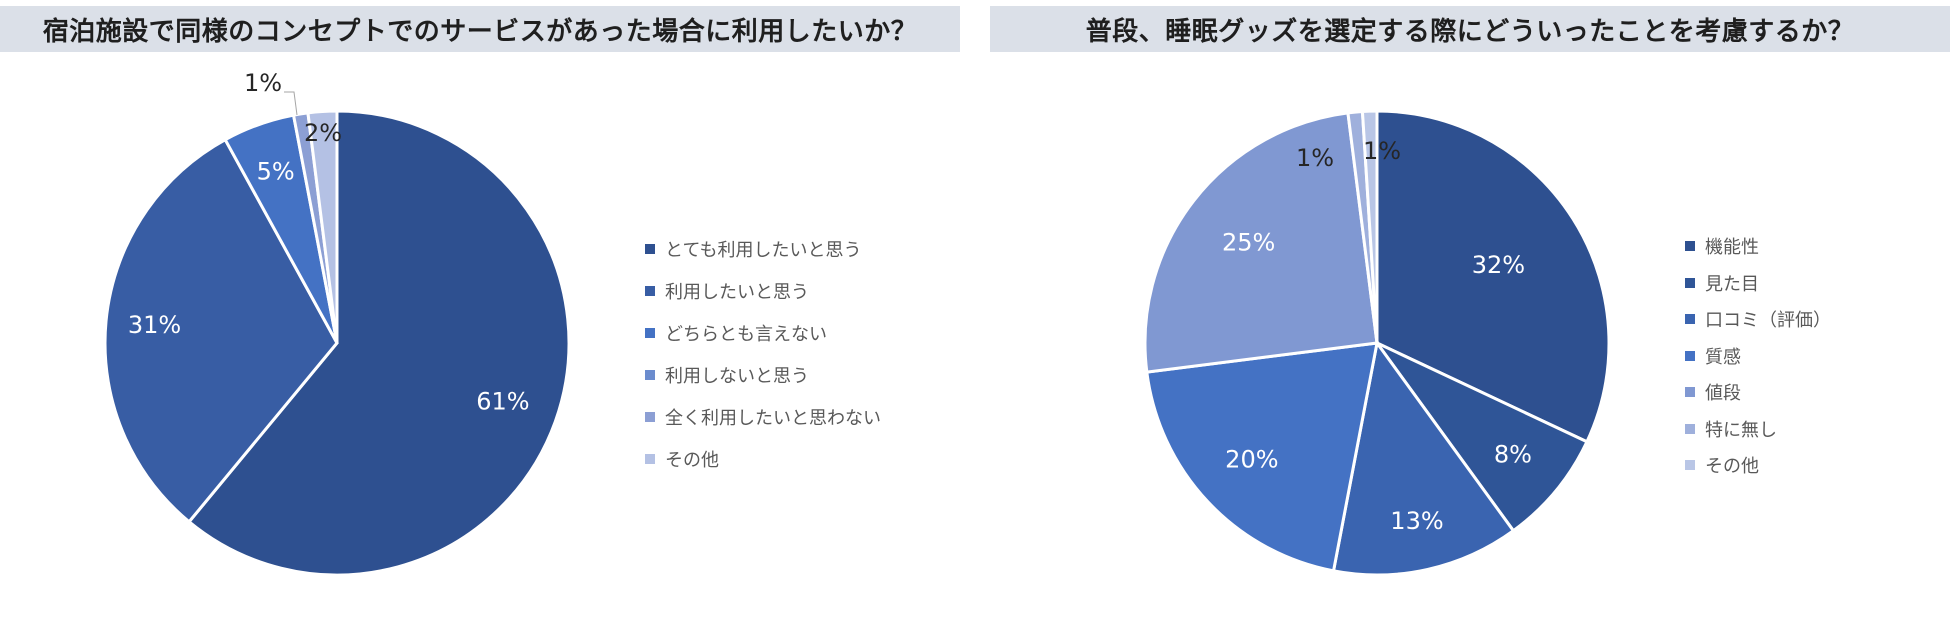 This screenshot has width=1950, height=637. What do you see at coordinates (737, 292) in the screenshot?
I see `legend-label: 利用したいと思う` at bounding box center [737, 292].